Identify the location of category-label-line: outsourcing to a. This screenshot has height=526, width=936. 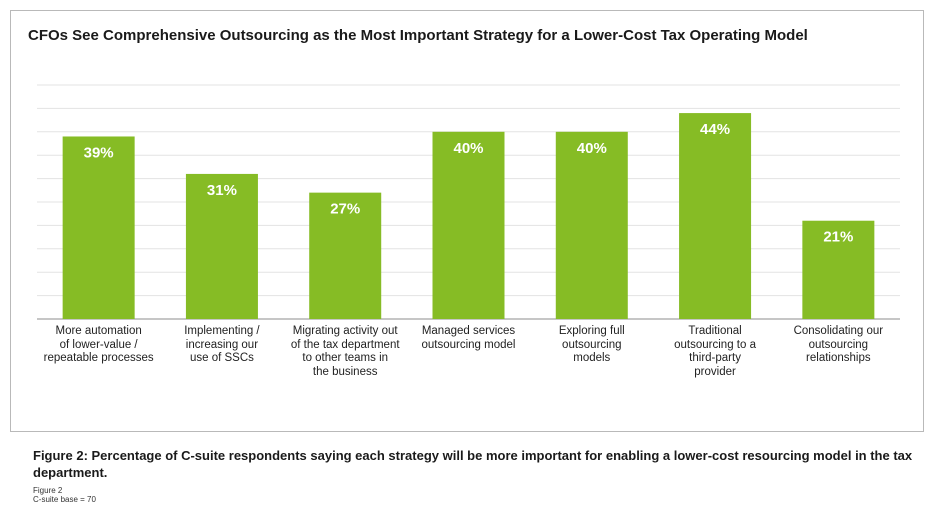
(715, 344).